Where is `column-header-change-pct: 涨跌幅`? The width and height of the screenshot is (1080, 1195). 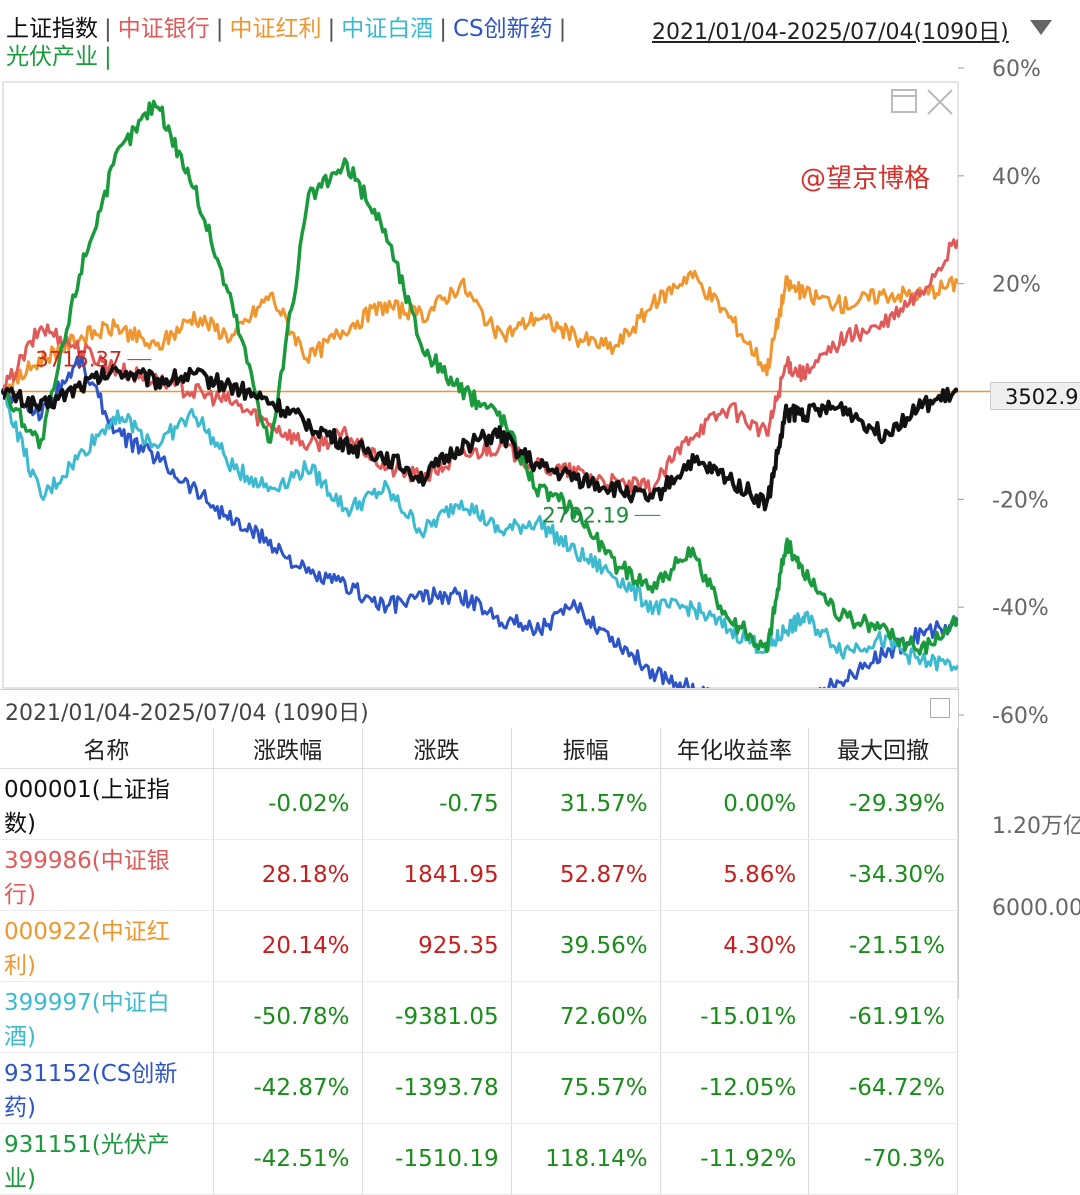
column-header-change-pct: 涨跌幅 is located at coordinates (288, 748).